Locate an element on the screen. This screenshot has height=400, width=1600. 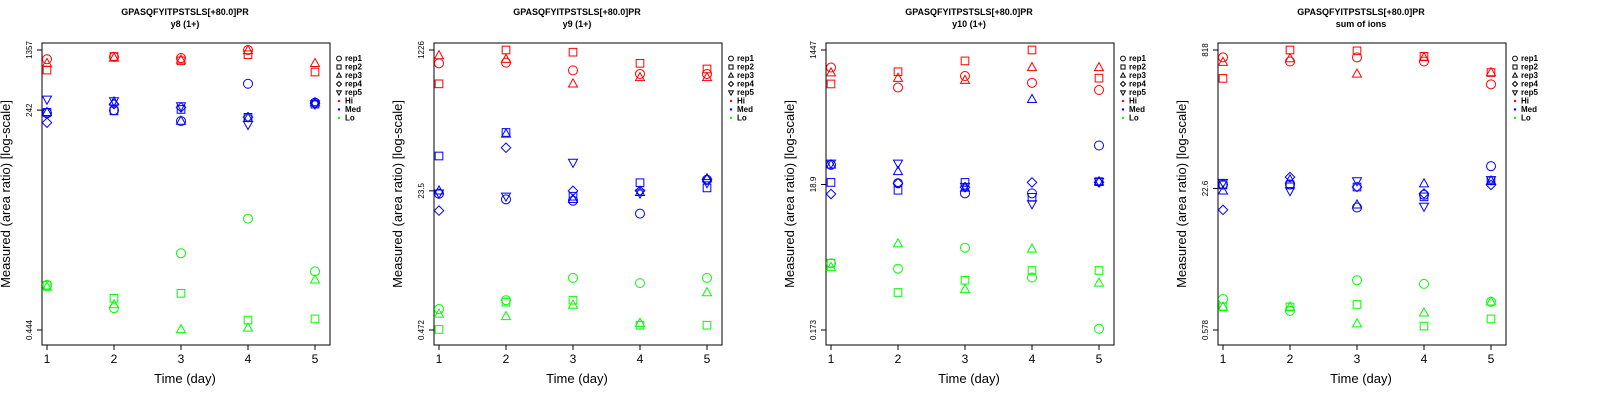
data-point-hi-rep3-day3 is located at coordinates (181, 59).